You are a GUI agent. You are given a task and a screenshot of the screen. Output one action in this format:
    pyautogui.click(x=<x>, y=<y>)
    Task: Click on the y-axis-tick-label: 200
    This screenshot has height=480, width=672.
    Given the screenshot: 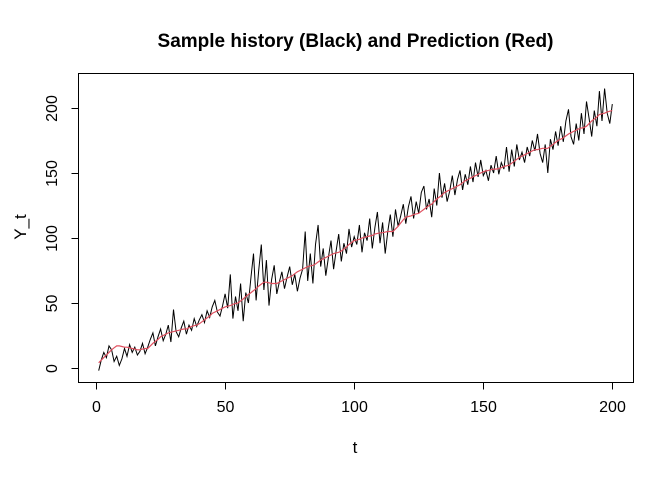 What is the action you would take?
    pyautogui.click(x=52, y=108)
    